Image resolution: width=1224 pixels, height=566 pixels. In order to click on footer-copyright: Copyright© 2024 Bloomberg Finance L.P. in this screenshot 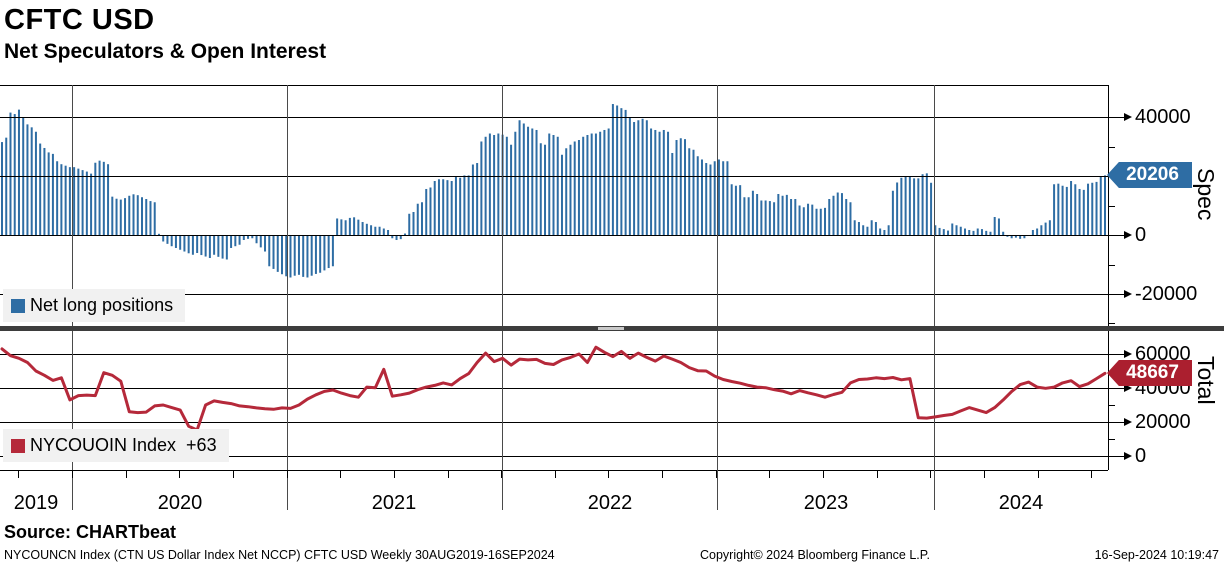, I will do `click(815, 555)`.